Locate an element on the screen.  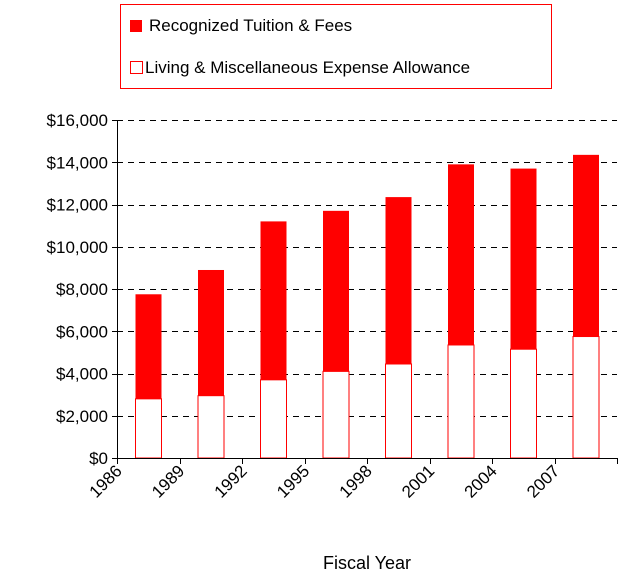
x-tick-label: 1995 is located at coordinates (293, 481).